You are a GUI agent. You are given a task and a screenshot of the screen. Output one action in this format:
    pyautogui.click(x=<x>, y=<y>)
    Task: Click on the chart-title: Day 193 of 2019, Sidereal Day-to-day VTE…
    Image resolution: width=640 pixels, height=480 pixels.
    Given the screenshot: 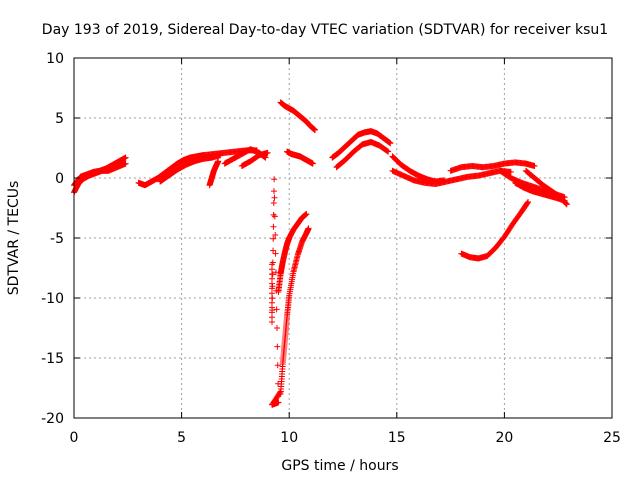 What is the action you would take?
    pyautogui.click(x=325, y=30)
    